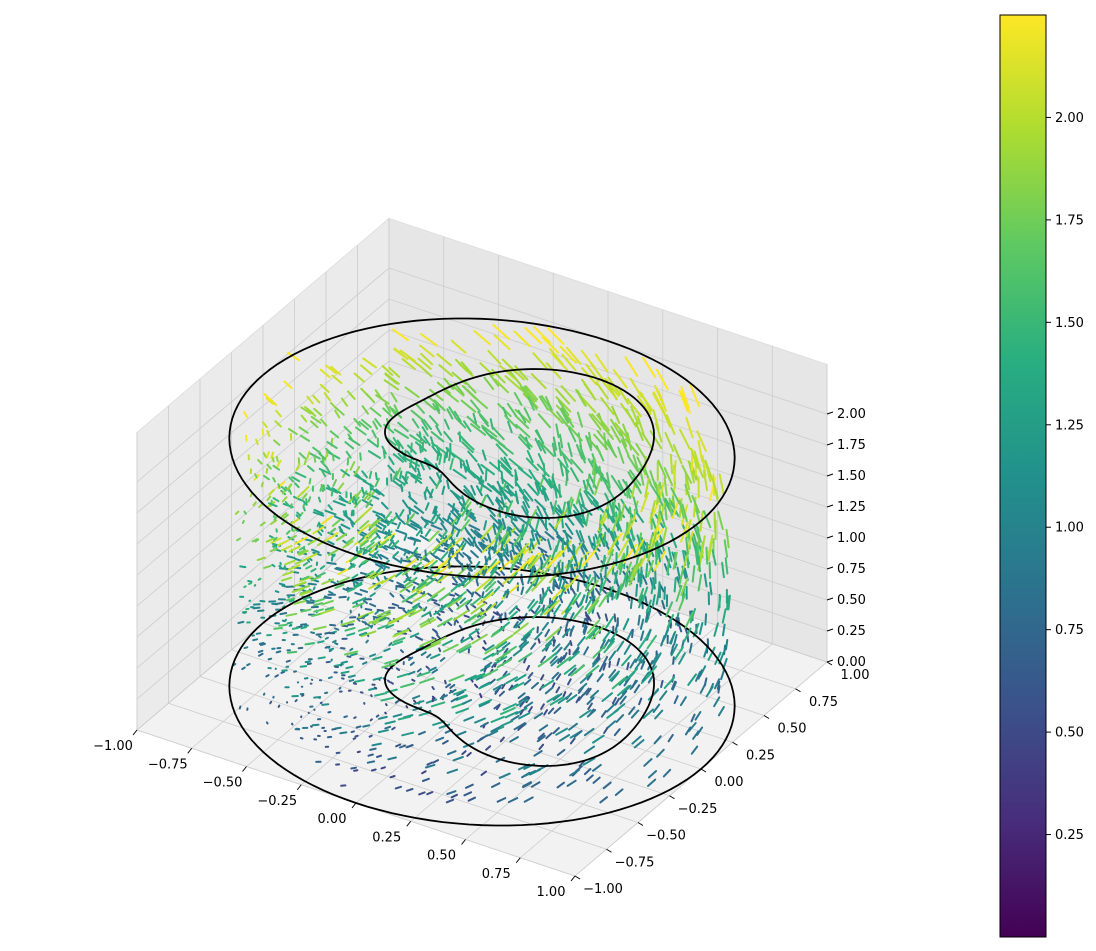  What do you see at coordinates (792, 729) in the screenshot?
I see `y-tick-label: 0.50` at bounding box center [792, 729].